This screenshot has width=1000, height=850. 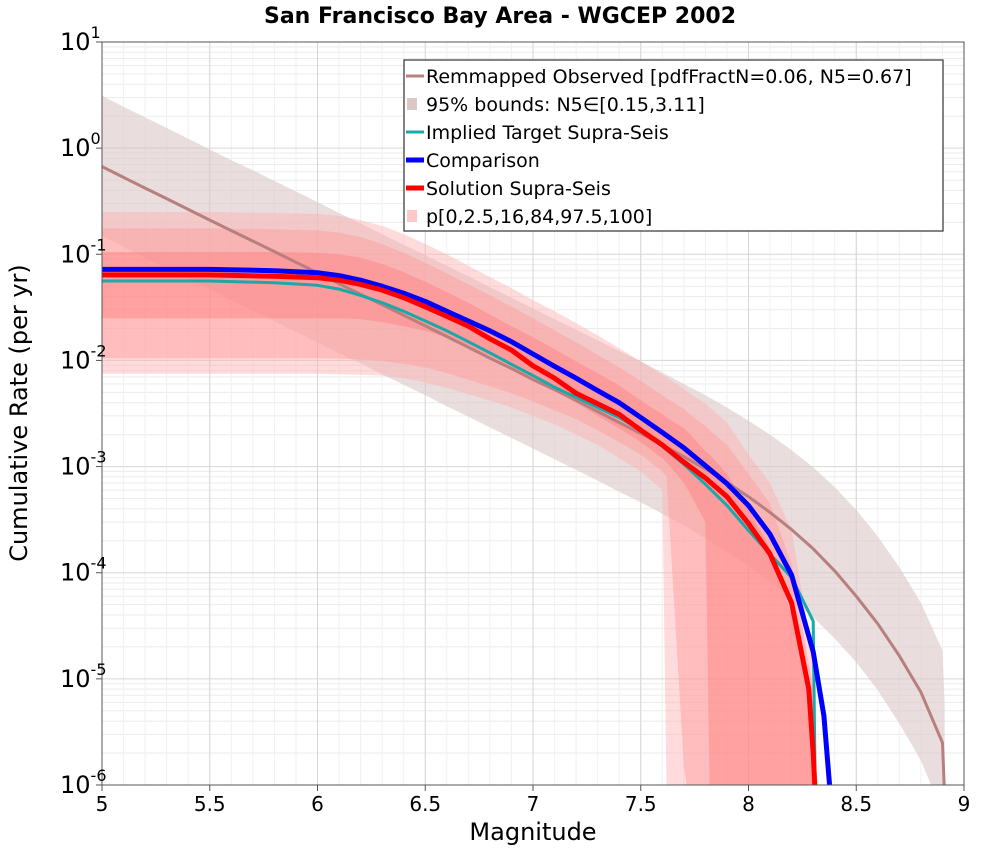 I want to click on y-tick-label: 10⁰, so click(x=80, y=145).